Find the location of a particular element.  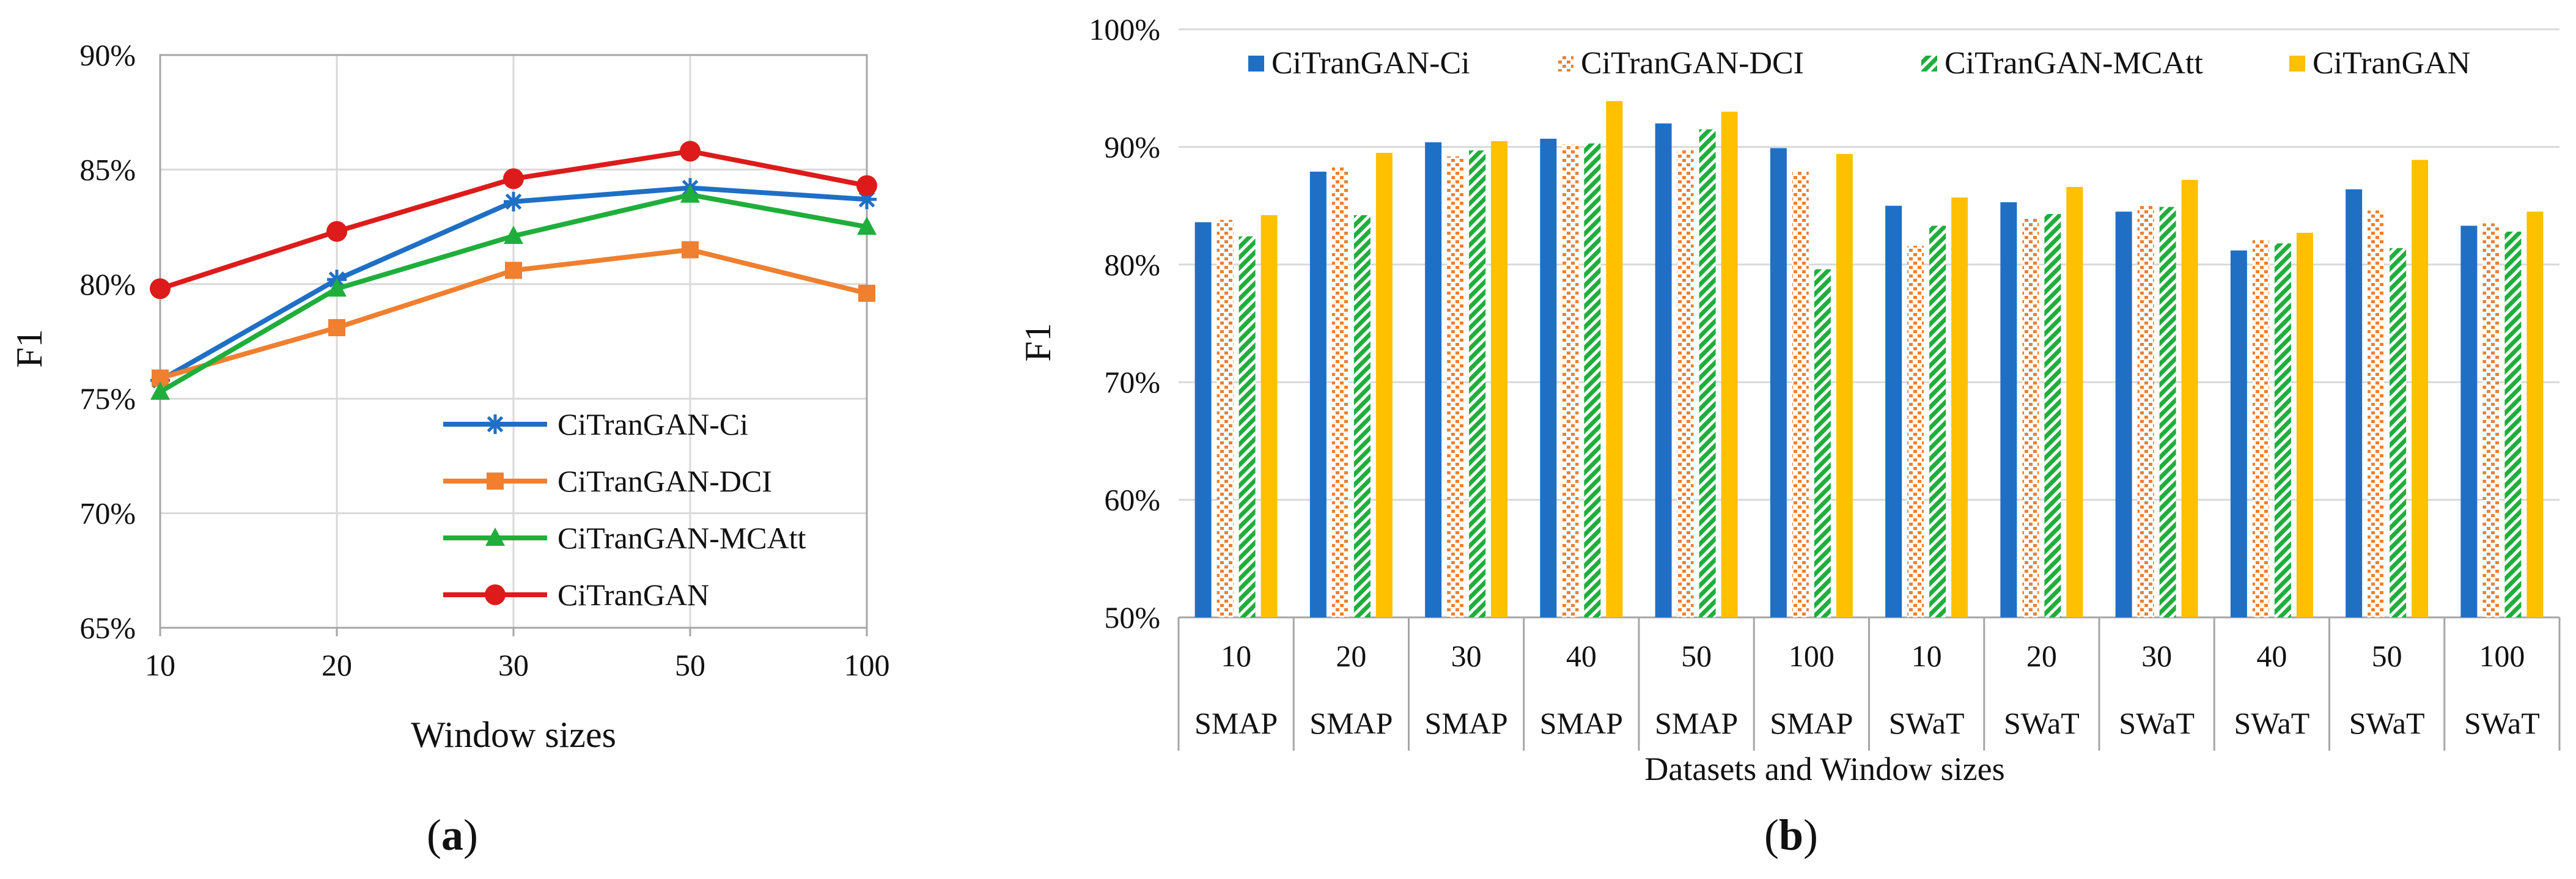

y-tick-label: 85% is located at coordinates (107, 169).